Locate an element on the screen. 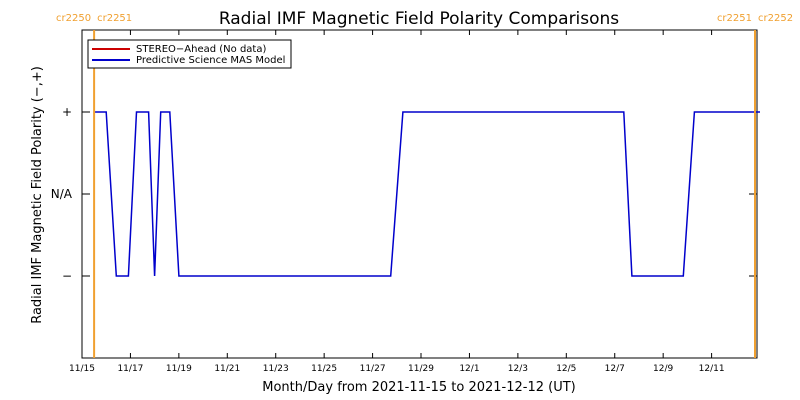 The width and height of the screenshot is (800, 400). x-tick-label: 12/7 is located at coordinates (615, 369).